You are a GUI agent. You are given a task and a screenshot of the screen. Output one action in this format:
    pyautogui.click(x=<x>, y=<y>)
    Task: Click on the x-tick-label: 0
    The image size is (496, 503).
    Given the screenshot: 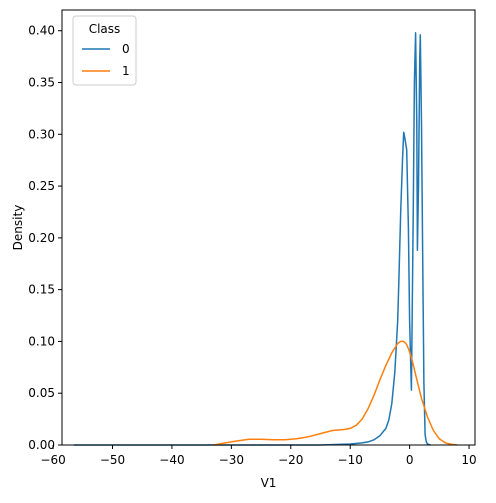 What is the action you would take?
    pyautogui.click(x=410, y=460)
    